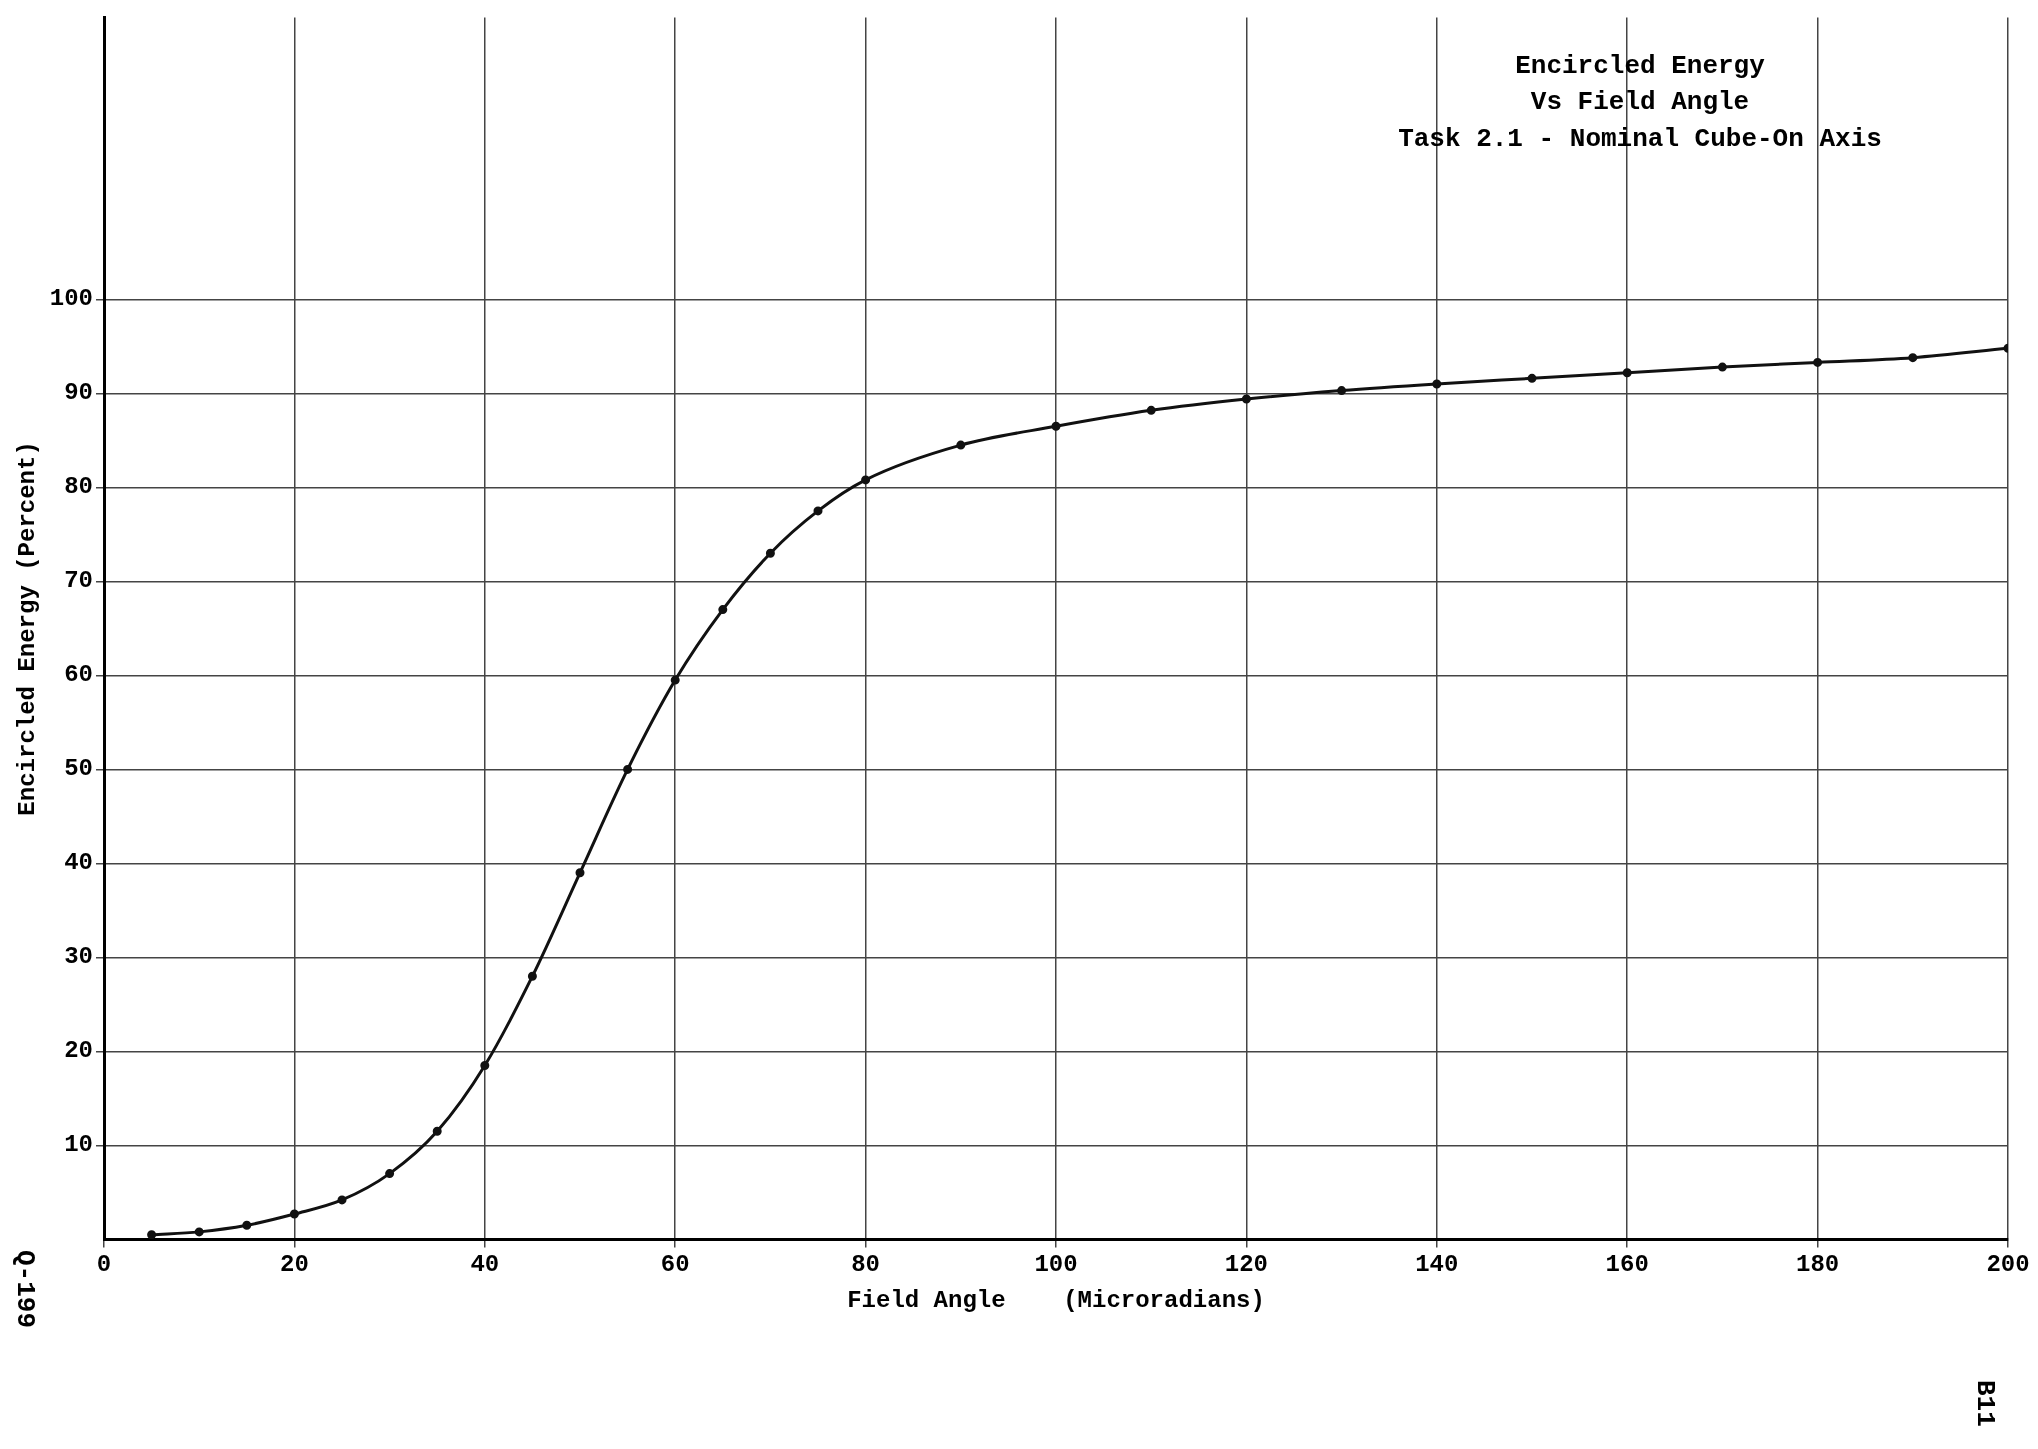 The image size is (2038, 1449). What do you see at coordinates (104, 1264) in the screenshot?
I see `x-tick-label: 0` at bounding box center [104, 1264].